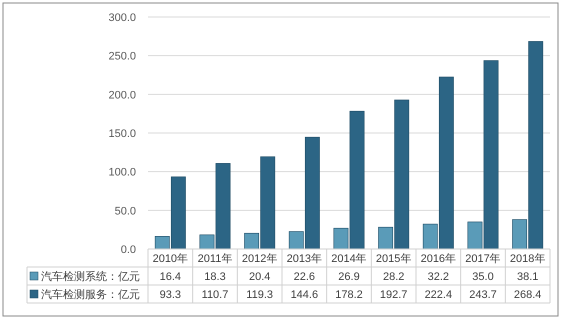 This screenshot has width=563, height=323. Describe the element at coordinates (349, 295) in the screenshot. I see `data-label: 178.2` at that location.